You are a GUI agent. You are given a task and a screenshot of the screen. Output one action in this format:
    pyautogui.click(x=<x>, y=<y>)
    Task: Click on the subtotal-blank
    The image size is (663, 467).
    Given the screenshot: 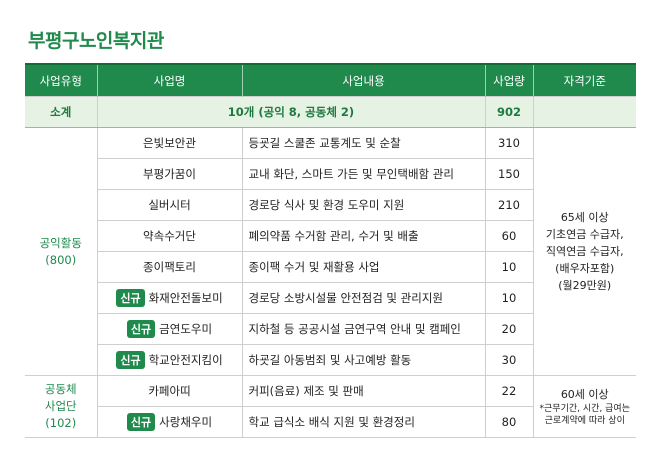 What is the action you would take?
    pyautogui.click(x=584, y=112)
    